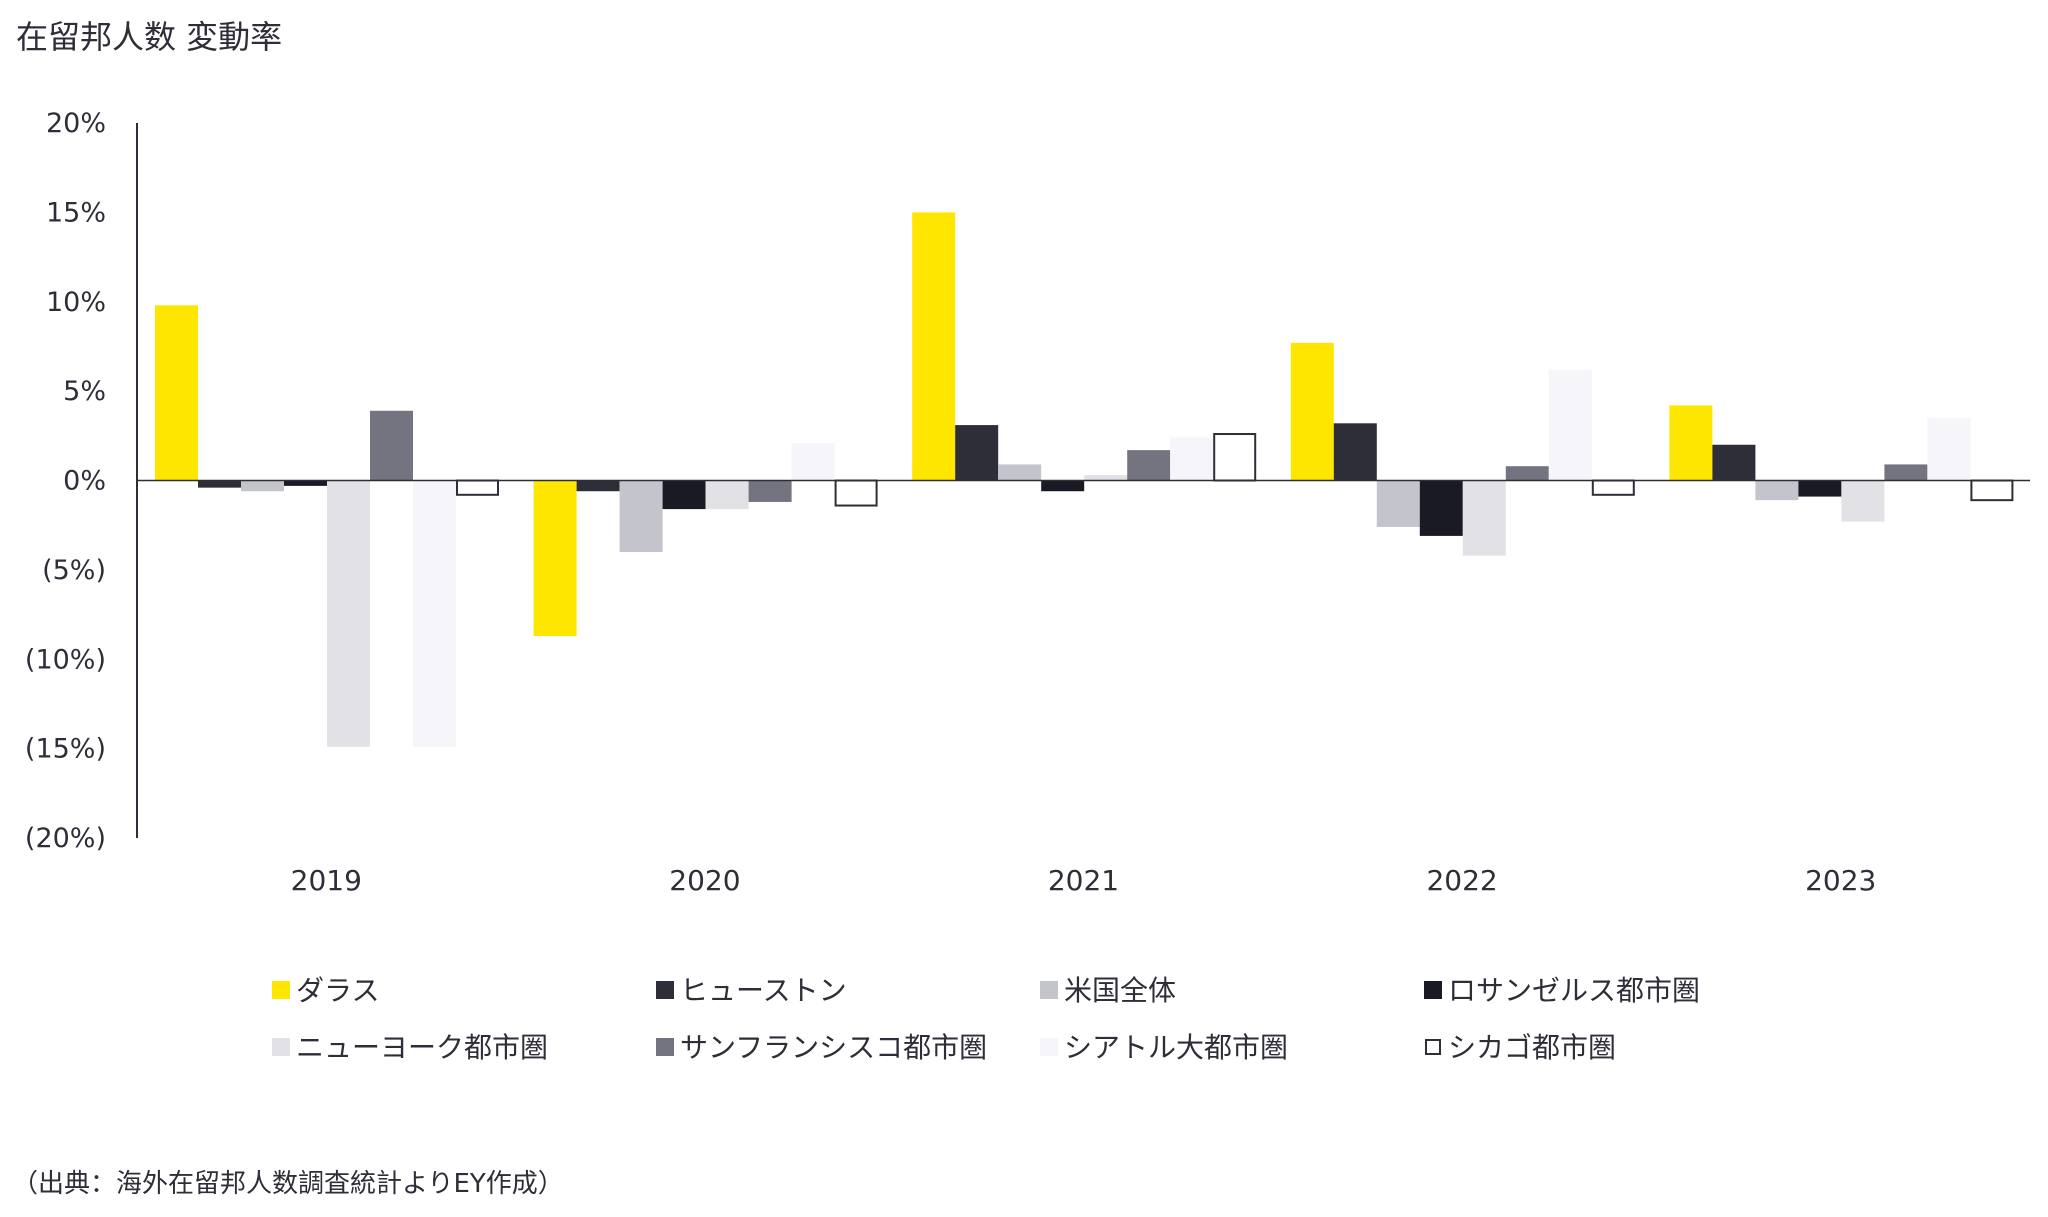 The width and height of the screenshot is (2048, 1217). I want to click on y-tick-label: (10%), so click(65, 659).